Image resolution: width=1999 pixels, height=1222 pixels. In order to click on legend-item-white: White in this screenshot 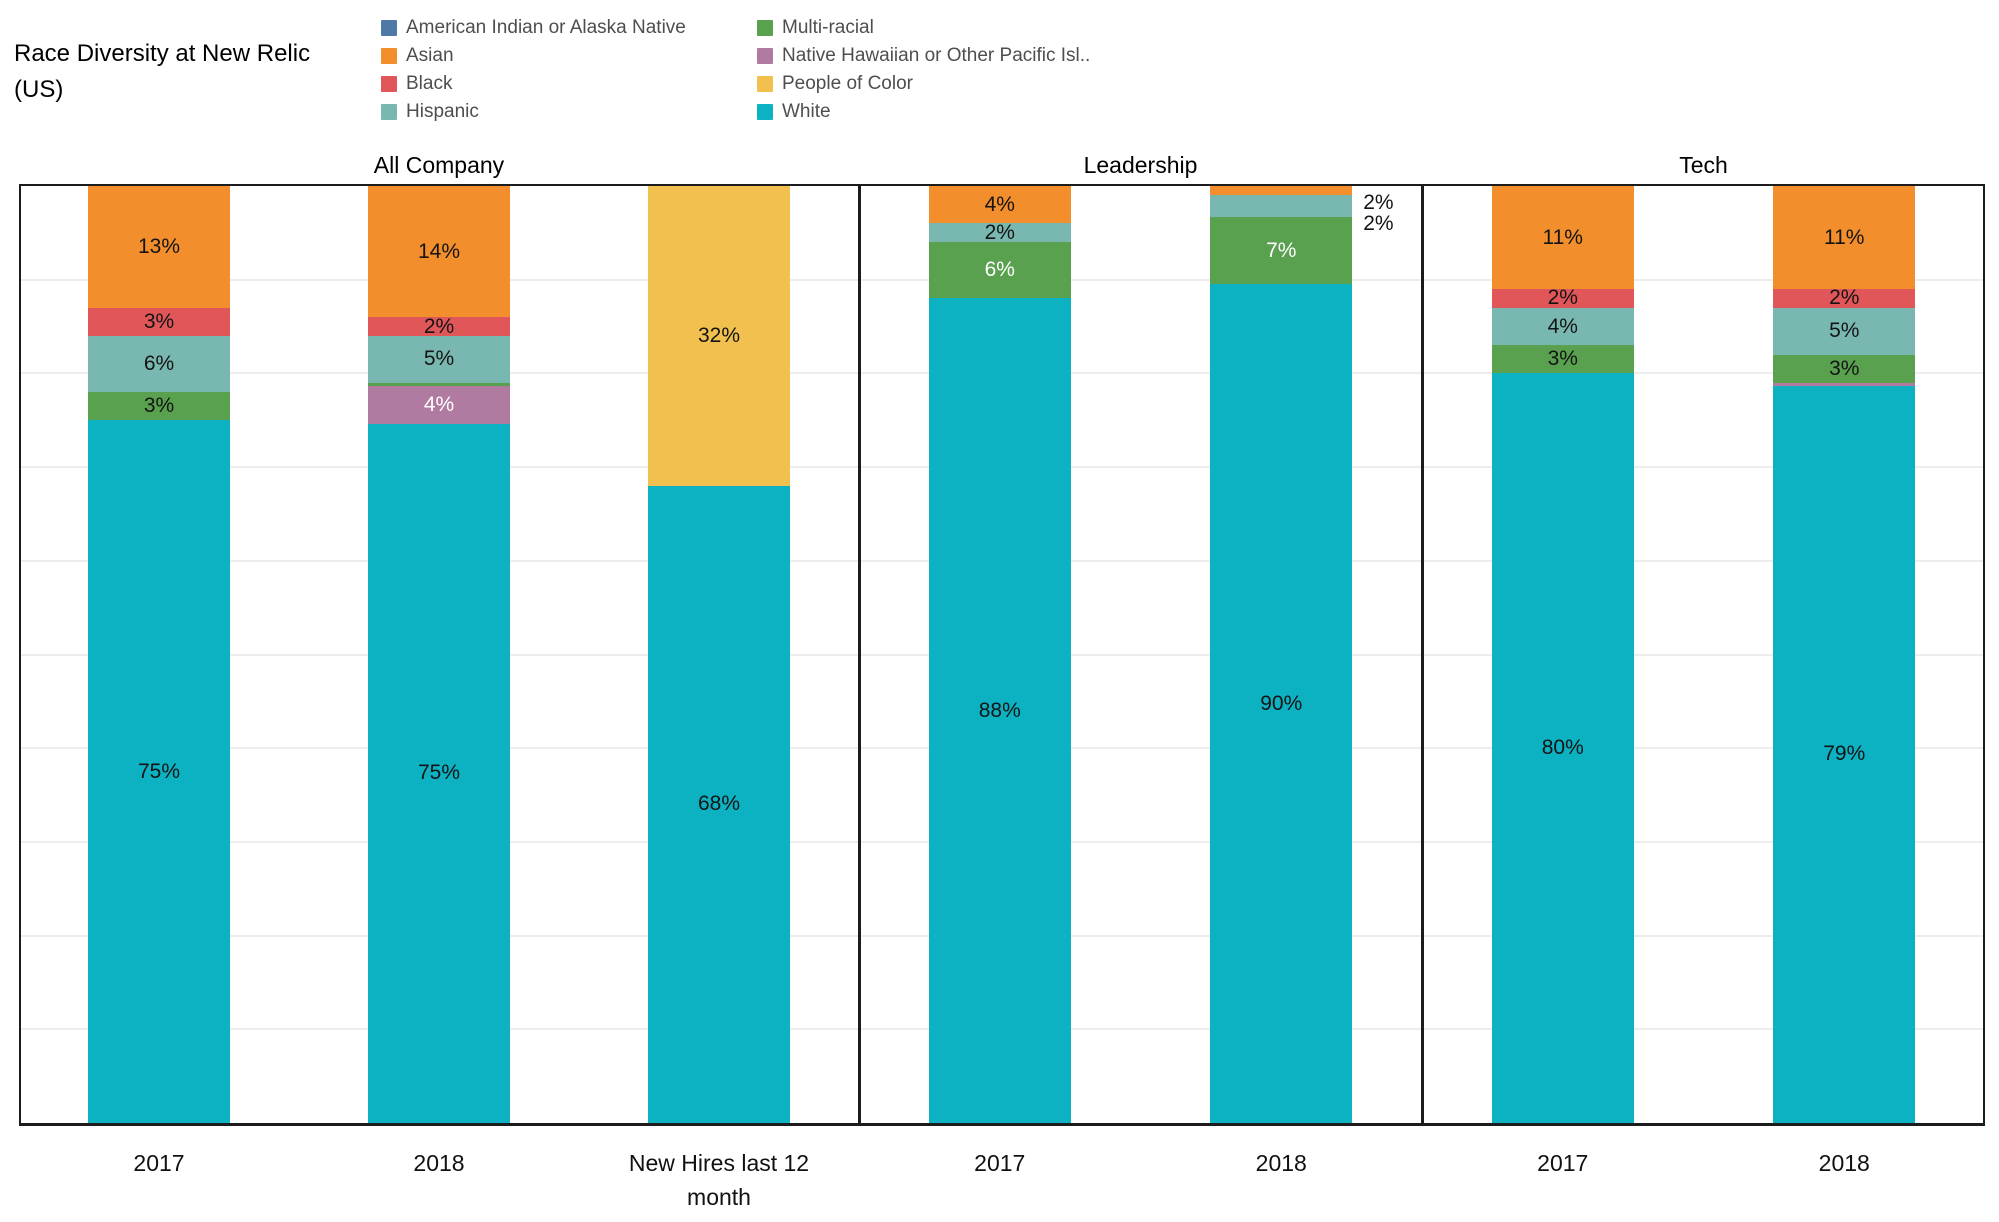, I will do `click(923, 112)`.